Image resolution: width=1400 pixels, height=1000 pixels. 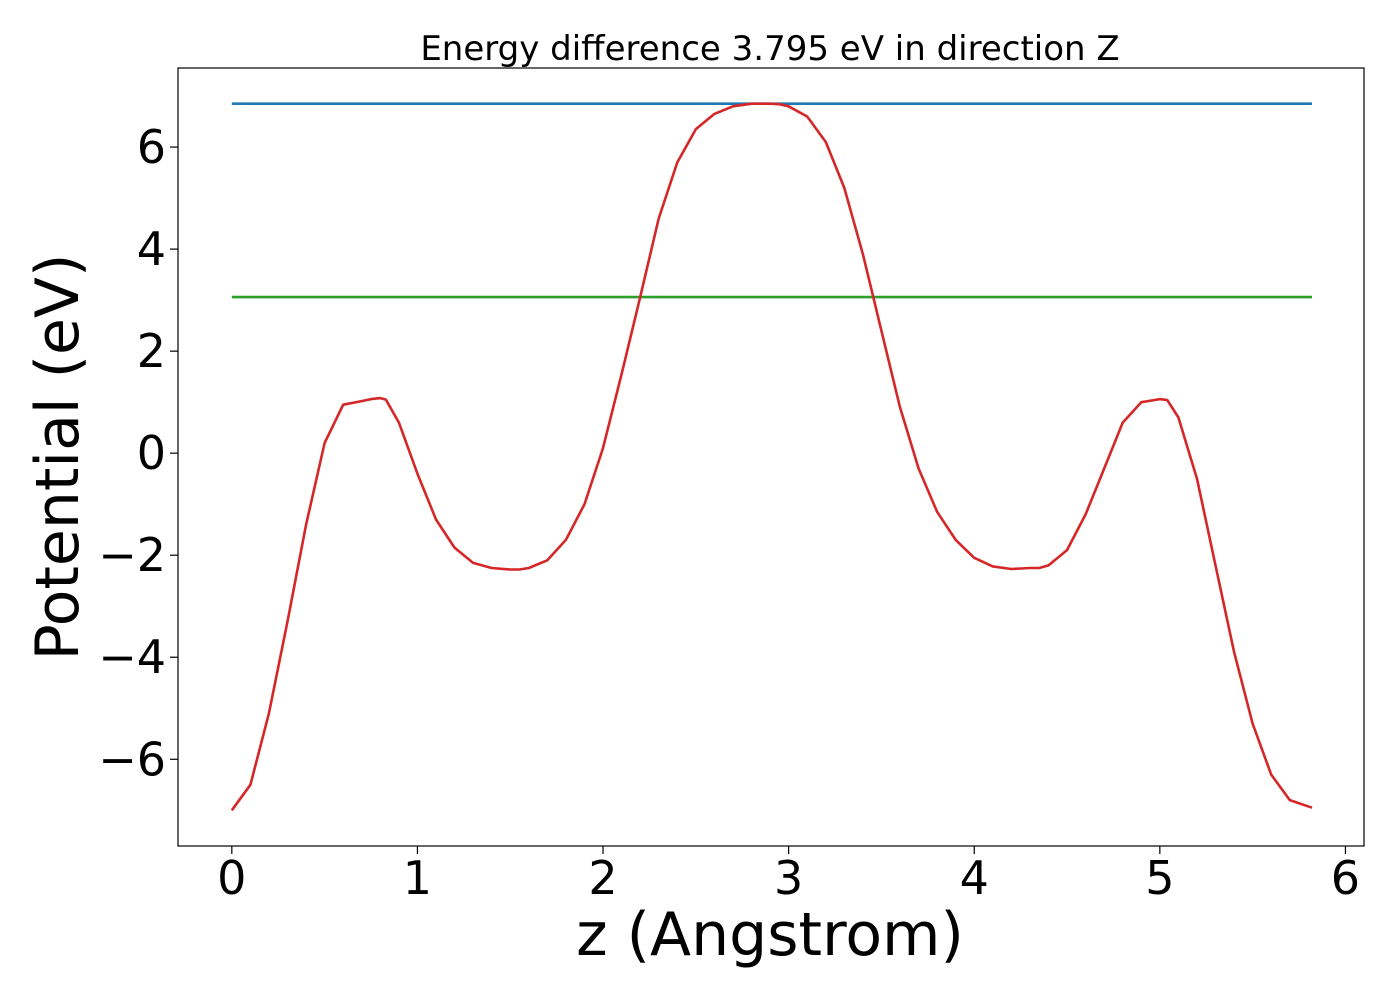 I want to click on y-tick-label: 0, so click(x=151, y=453).